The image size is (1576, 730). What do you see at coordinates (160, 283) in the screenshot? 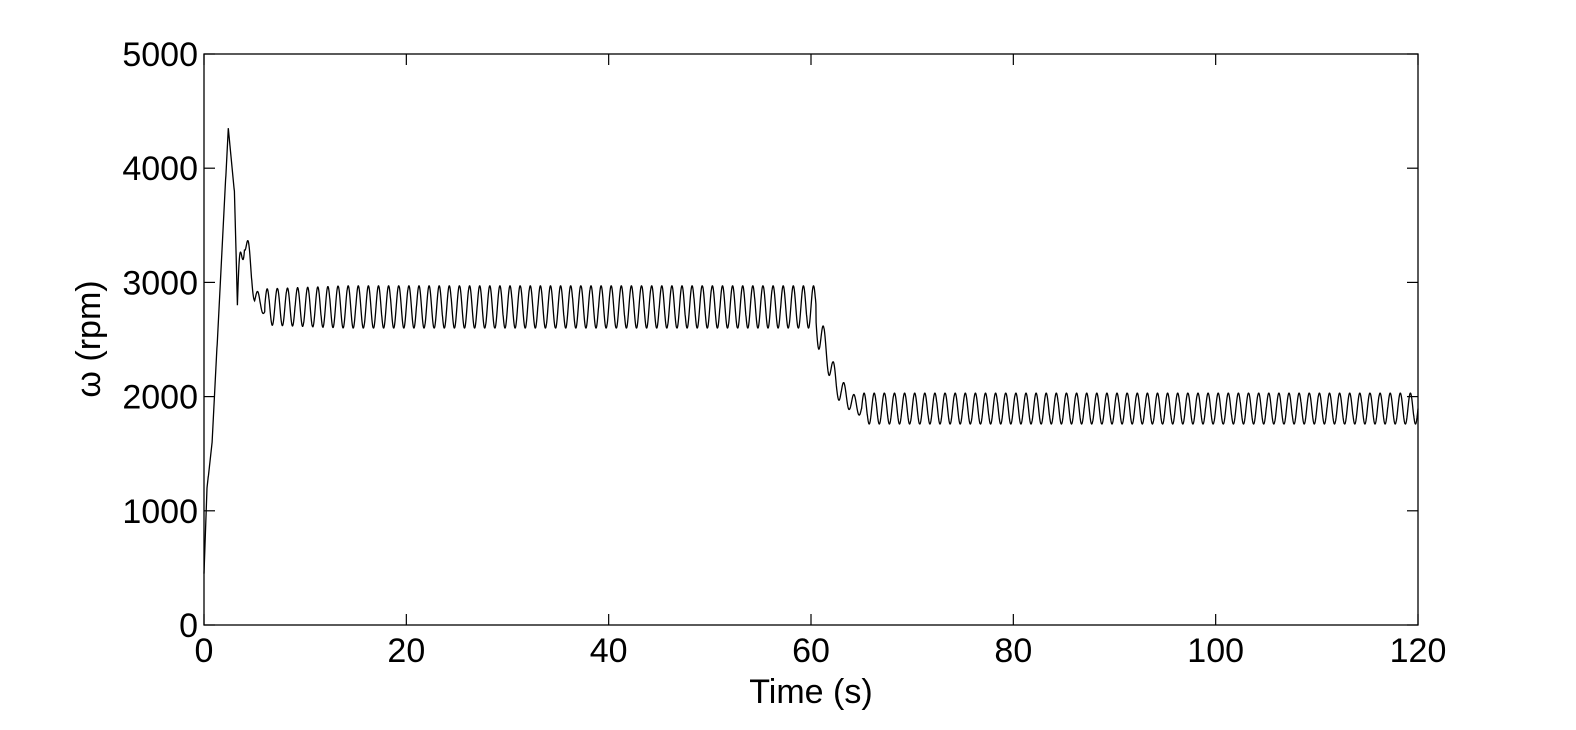
I see `y-tick-label: 3000` at bounding box center [160, 283].